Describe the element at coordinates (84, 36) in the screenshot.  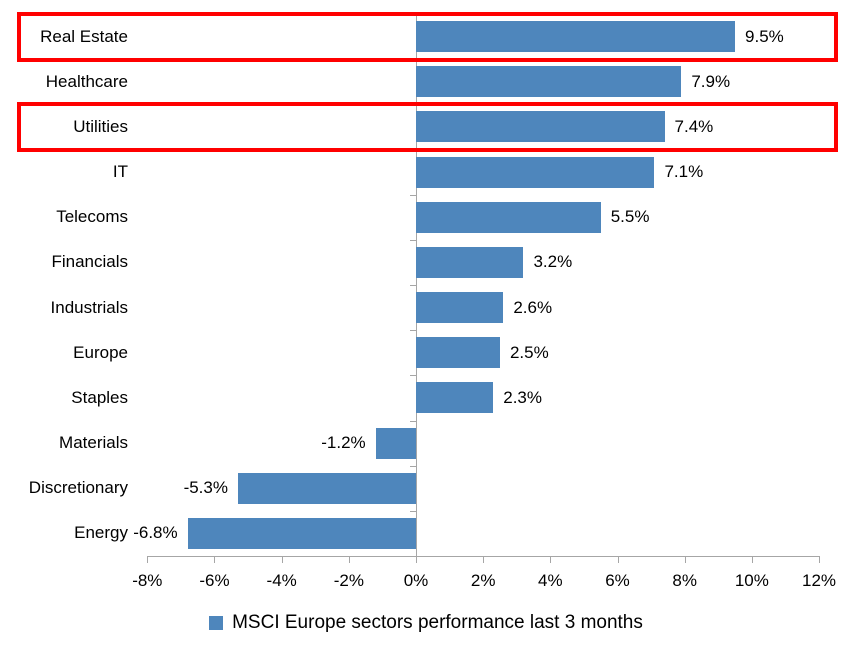
I see `category-label: Real Estate` at that location.